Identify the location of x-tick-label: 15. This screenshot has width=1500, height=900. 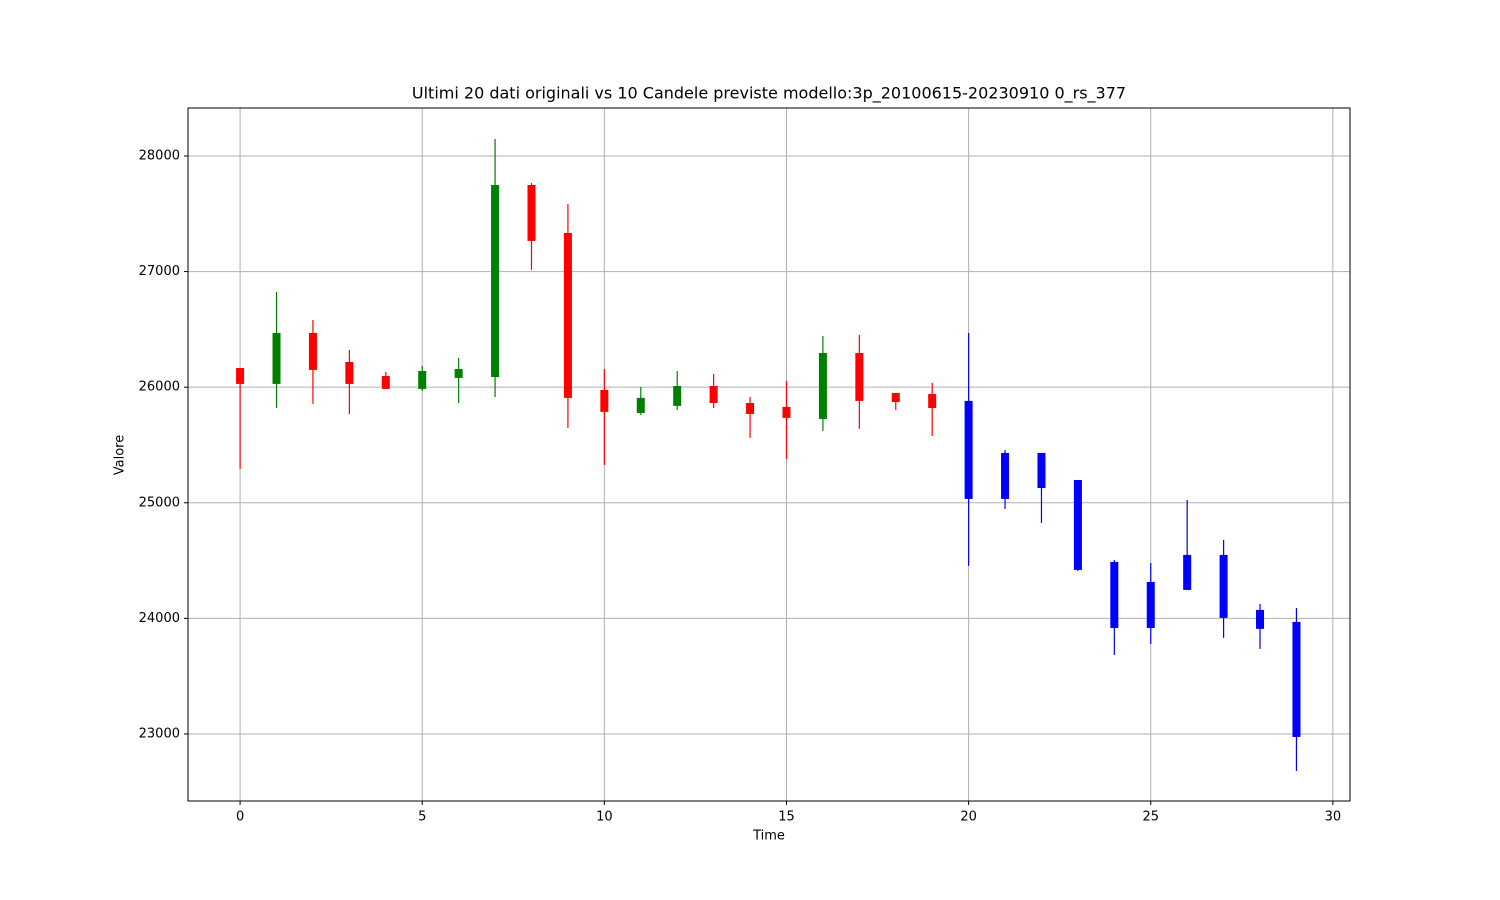
(786, 817).